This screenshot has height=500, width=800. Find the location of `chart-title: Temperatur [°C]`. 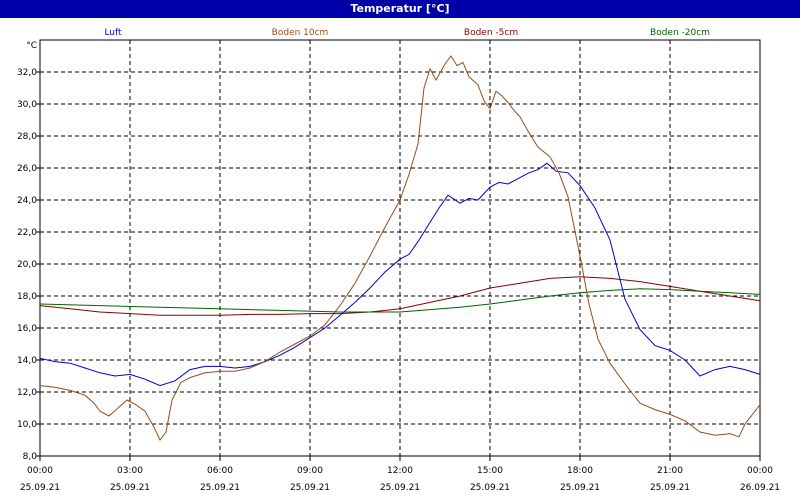

chart-title: Temperatur [°C] is located at coordinates (400, 9).